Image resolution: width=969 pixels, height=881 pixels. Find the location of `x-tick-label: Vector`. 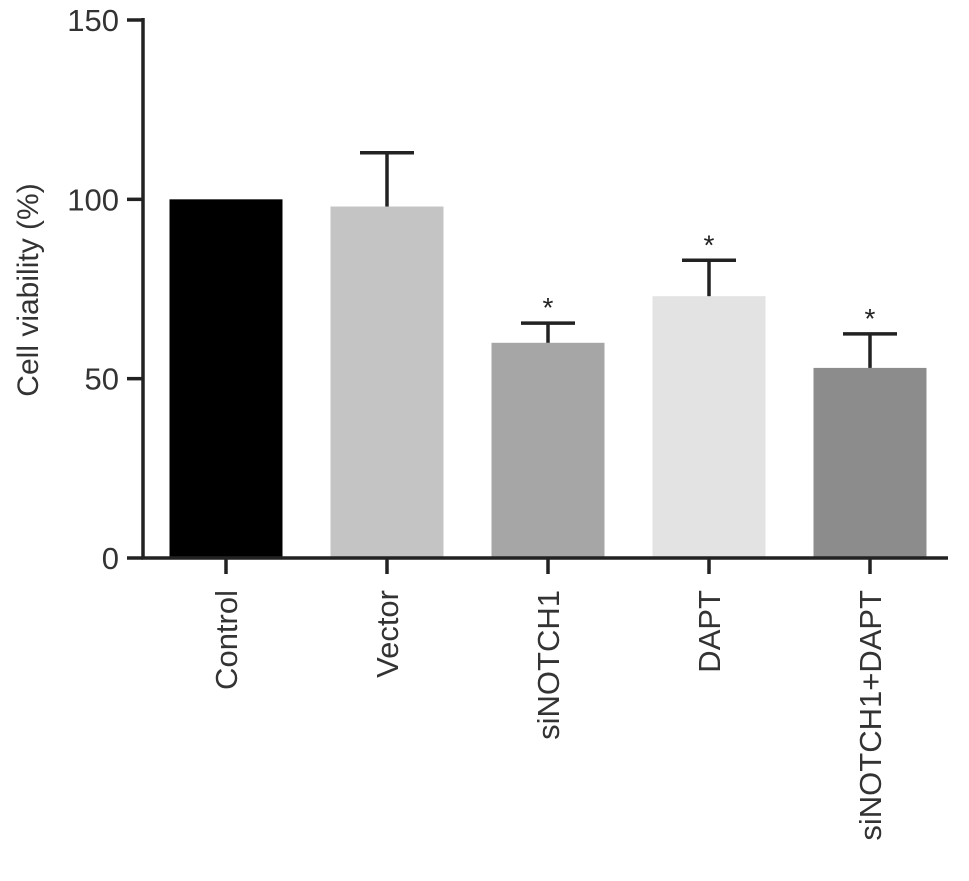

x-tick-label: Vector is located at coordinates (387, 634).